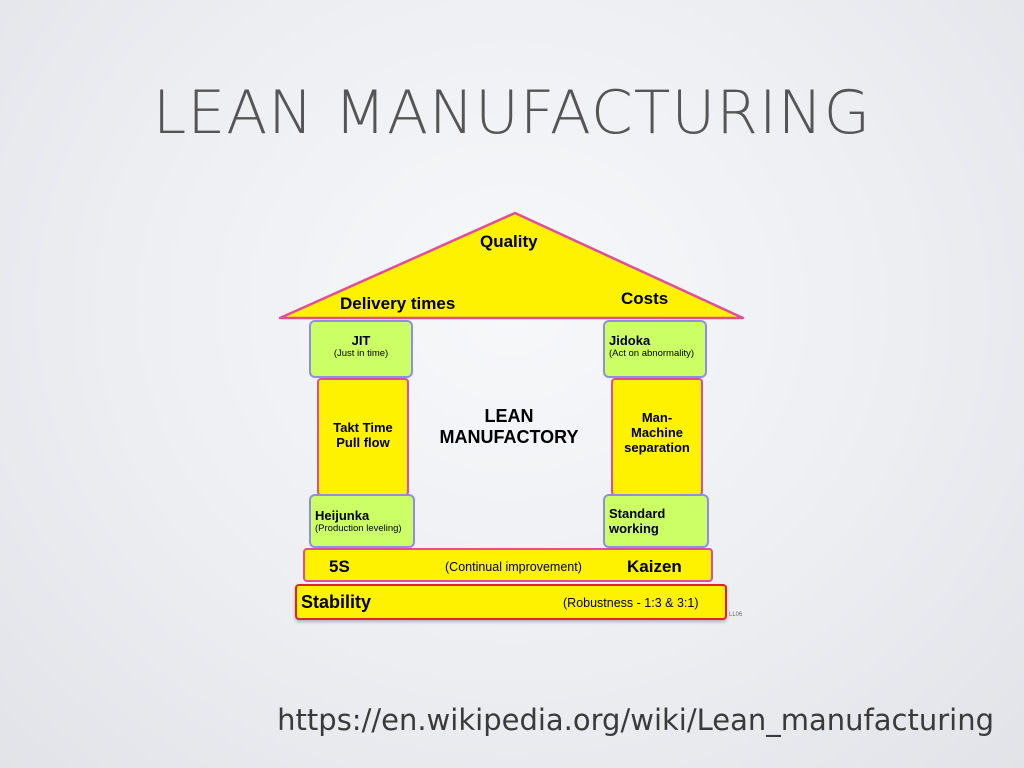 Image resolution: width=1024 pixels, height=768 pixels. Describe the element at coordinates (509, 416) in the screenshot. I see `center-lean-label: LEAN` at that location.